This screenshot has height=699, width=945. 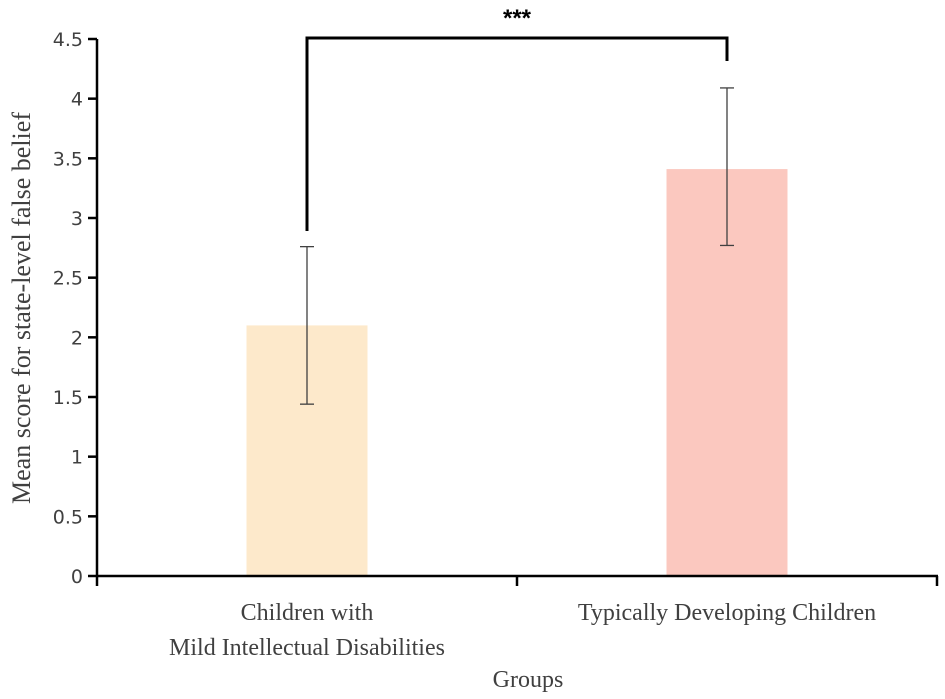 What do you see at coordinates (307, 648) in the screenshot?
I see `x-tick-label: Mild Intellectual Disabilities` at bounding box center [307, 648].